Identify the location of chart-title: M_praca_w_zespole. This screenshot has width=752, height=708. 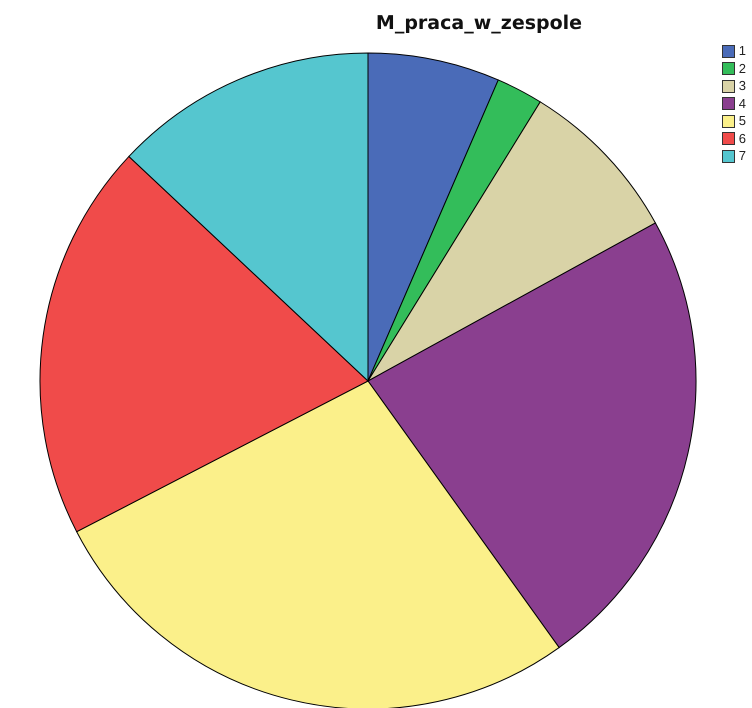
(479, 23).